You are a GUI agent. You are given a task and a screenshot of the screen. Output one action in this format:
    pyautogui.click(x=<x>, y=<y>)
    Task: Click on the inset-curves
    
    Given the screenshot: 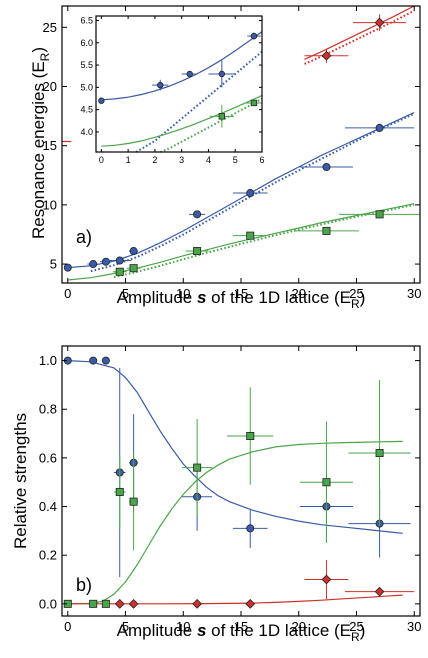 What is the action you would take?
    pyautogui.click(x=182, y=92)
    